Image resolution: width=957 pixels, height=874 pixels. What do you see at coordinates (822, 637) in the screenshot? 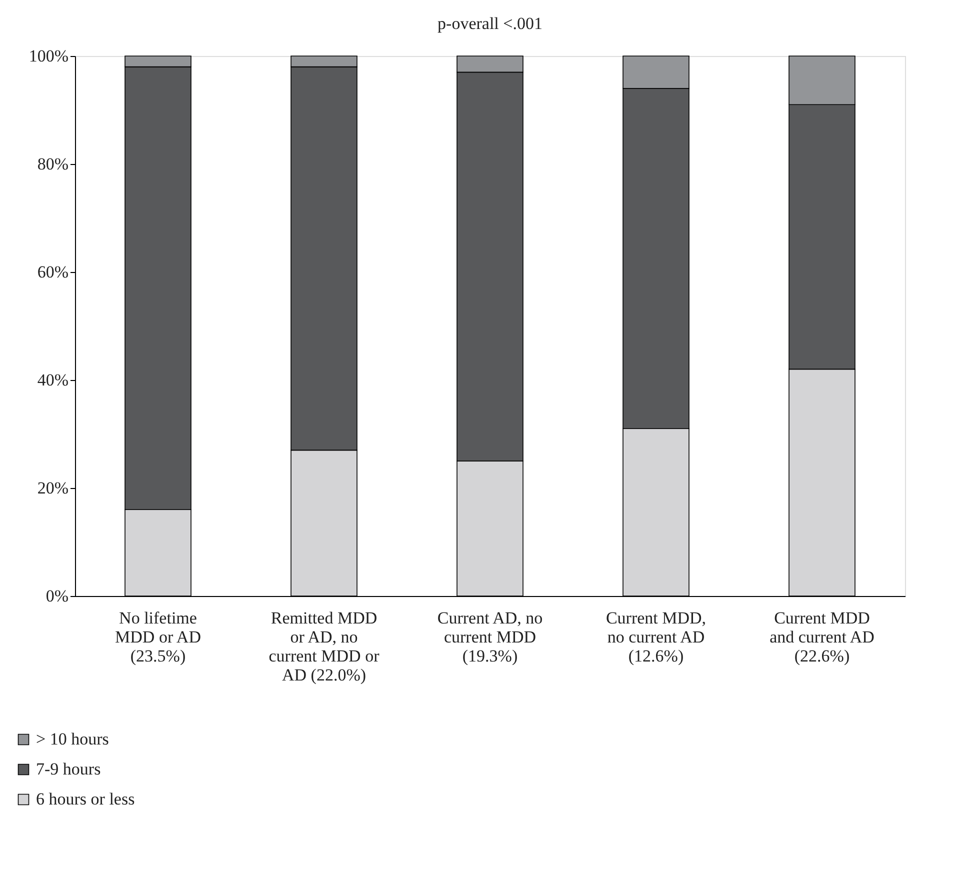
I see `x-tick-label: Current MDD and current AD (22.6%)` at bounding box center [822, 637].